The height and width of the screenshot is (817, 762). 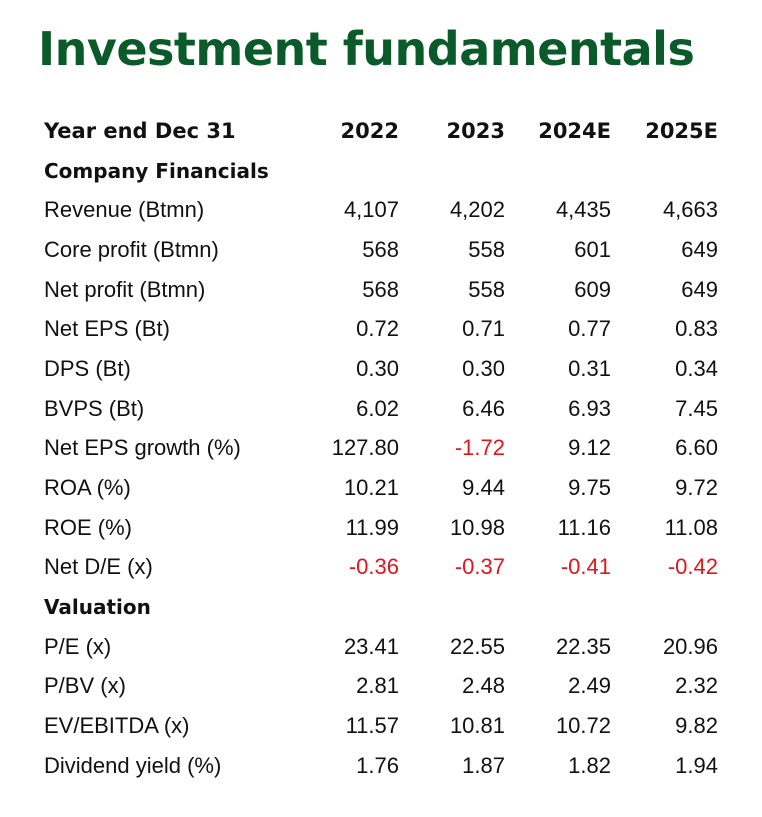 I want to click on row-label: P/E (x), so click(x=78, y=646).